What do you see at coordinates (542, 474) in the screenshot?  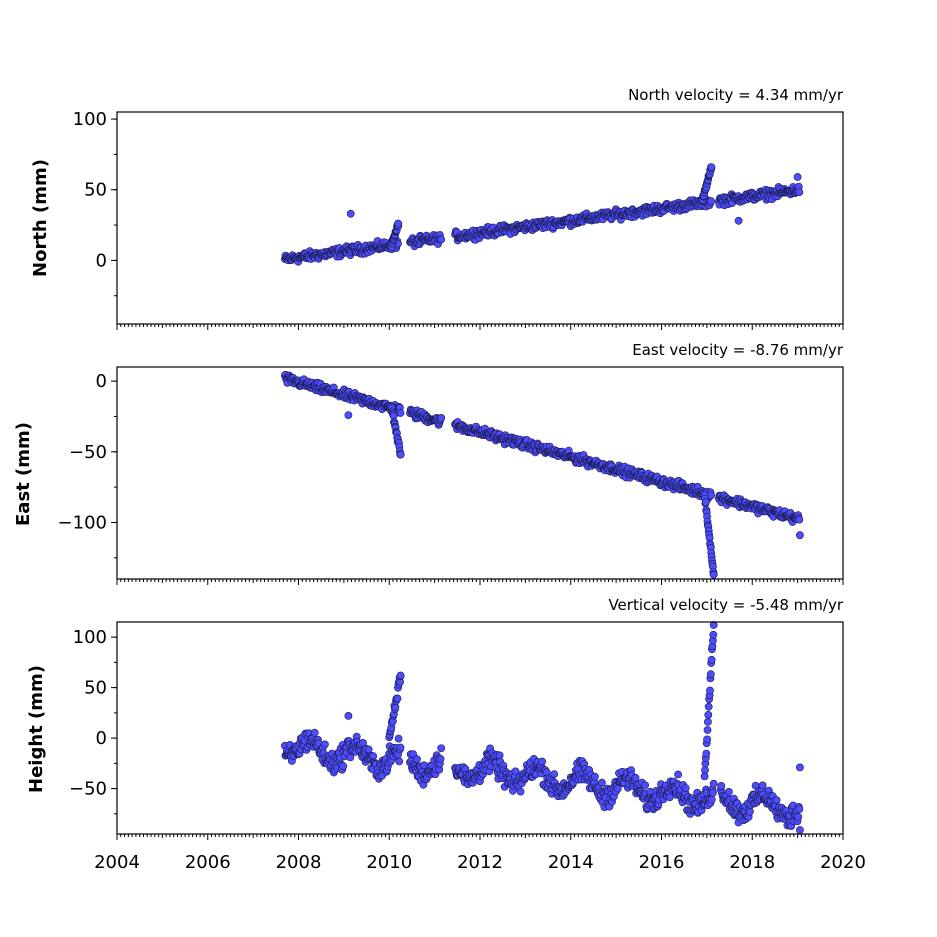 I see `east-points` at bounding box center [542, 474].